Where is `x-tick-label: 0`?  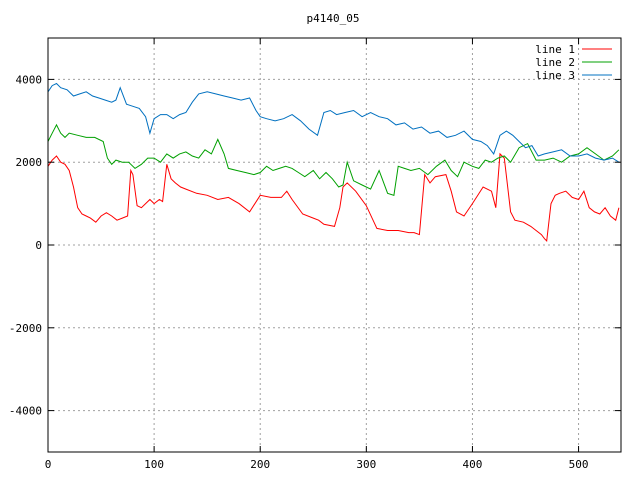
x-tick-label: 0 is located at coordinates (48, 464).